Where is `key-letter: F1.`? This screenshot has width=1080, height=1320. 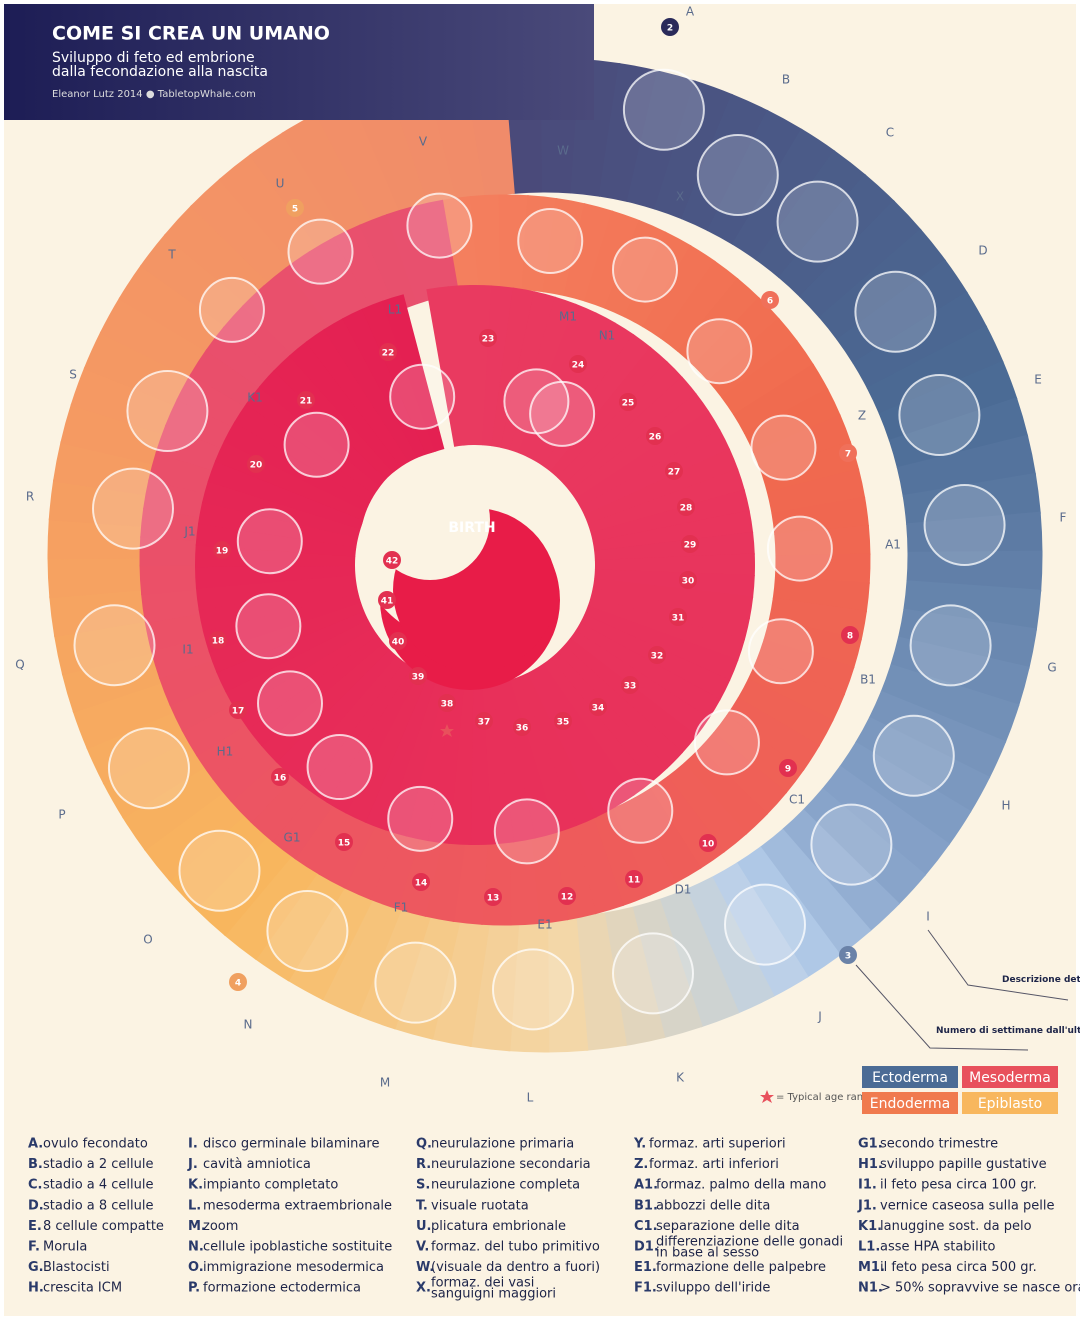
key-letter: F1. is located at coordinates (645, 1288).